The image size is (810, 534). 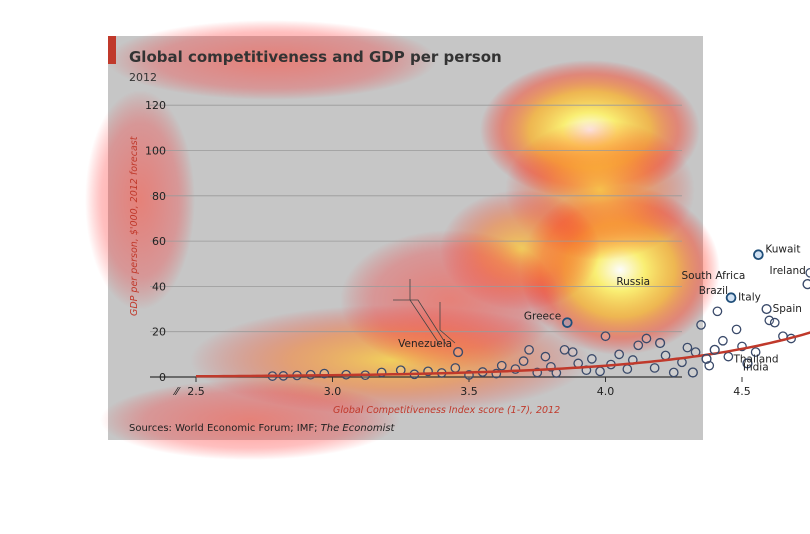 What do you see at coordinates (749, 298) in the screenshot?
I see `point-label: Italy` at bounding box center [749, 298].